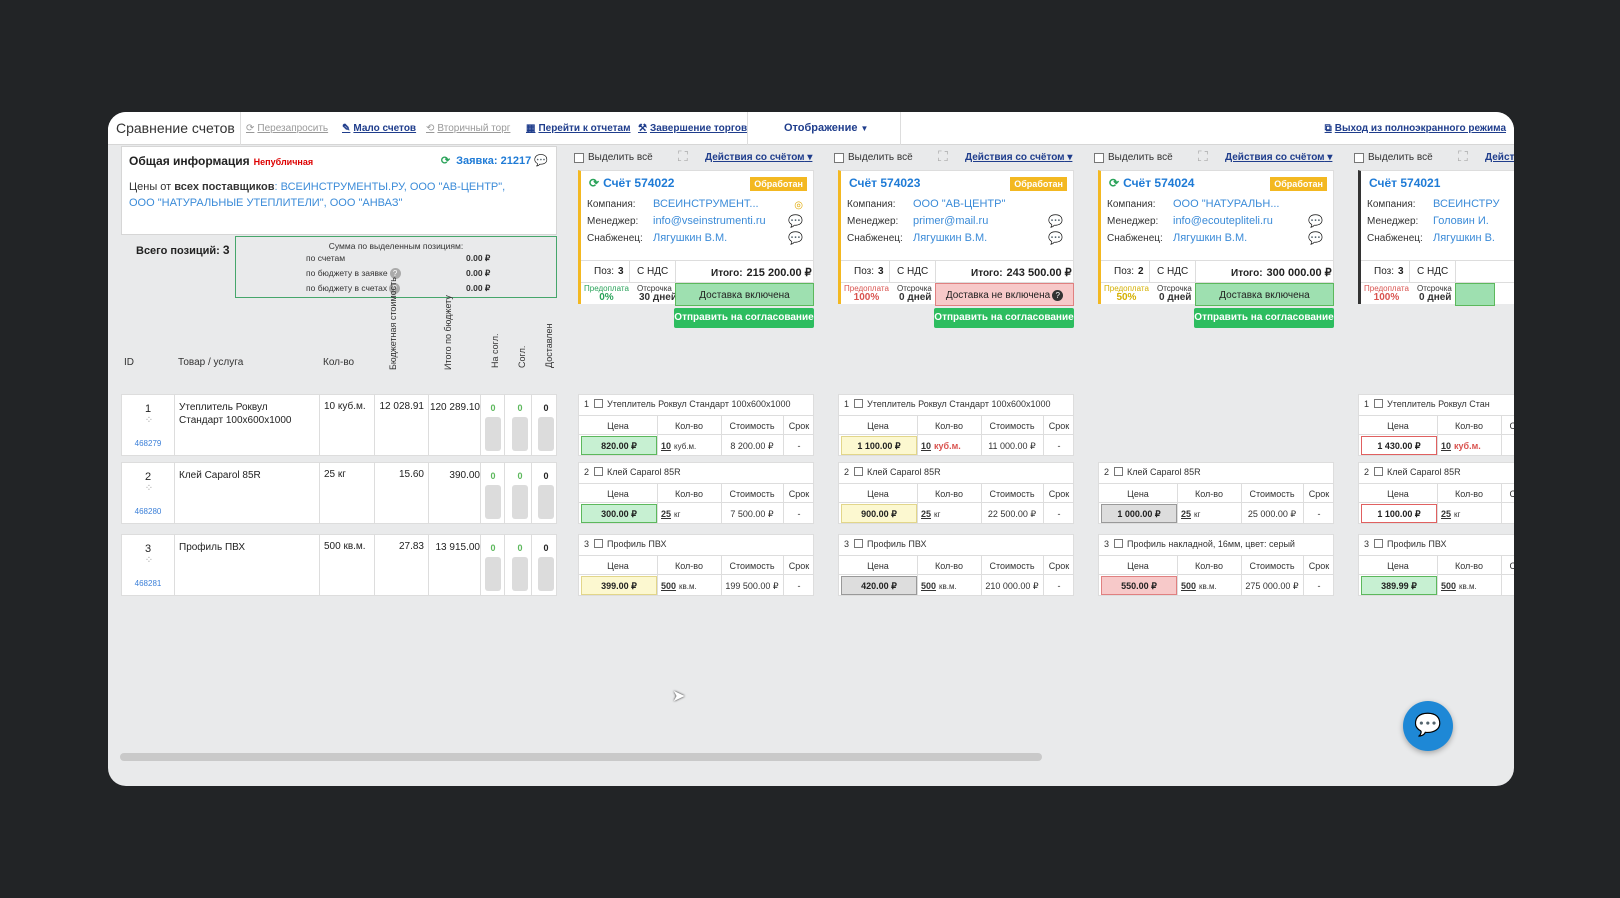  I want to click on col-header-delivered: Доставлен, so click(549, 345).